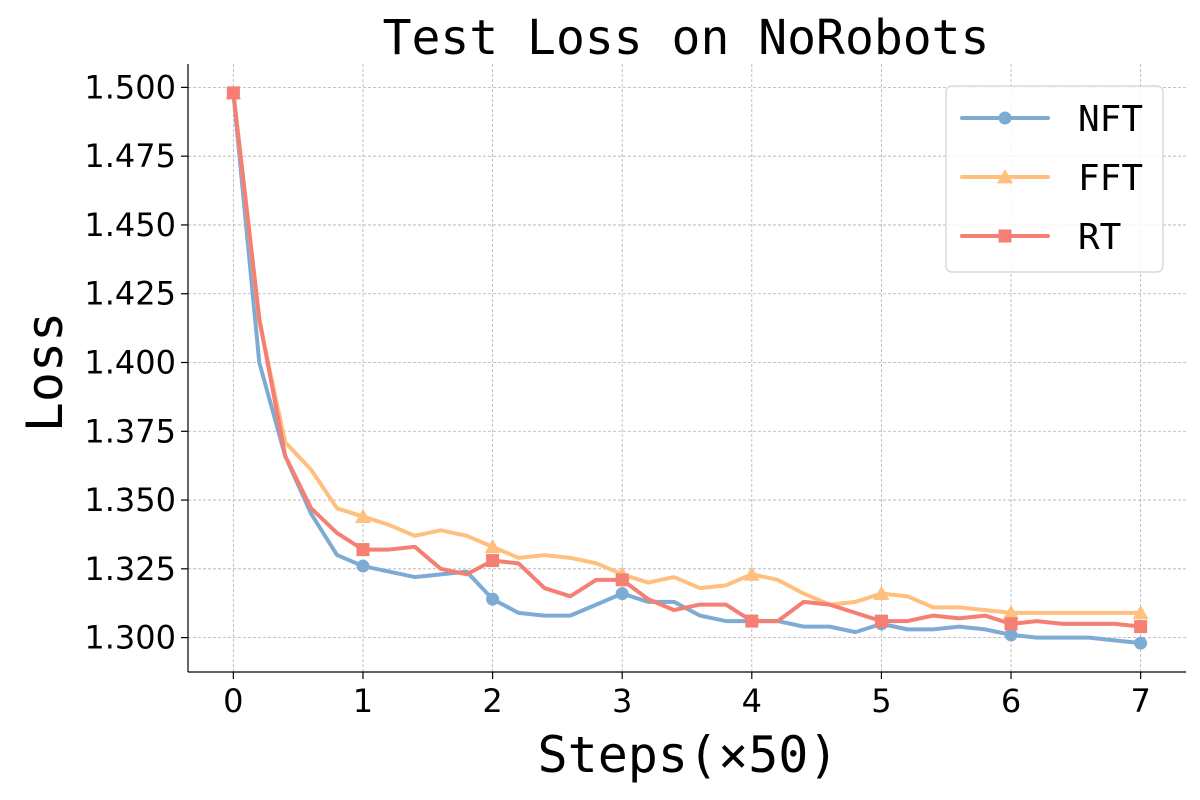 The width and height of the screenshot is (1200, 800). Describe the element at coordinates (1005, 176) in the screenshot. I see `legend-marker-fft` at that location.